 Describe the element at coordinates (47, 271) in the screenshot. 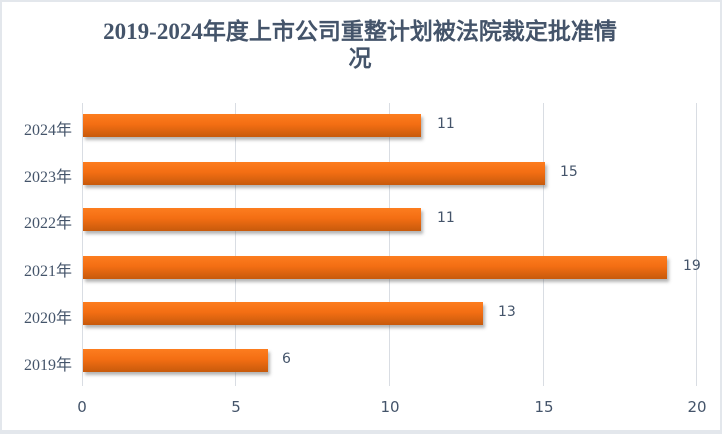

I see `y-label-2021: 2021年` at that location.